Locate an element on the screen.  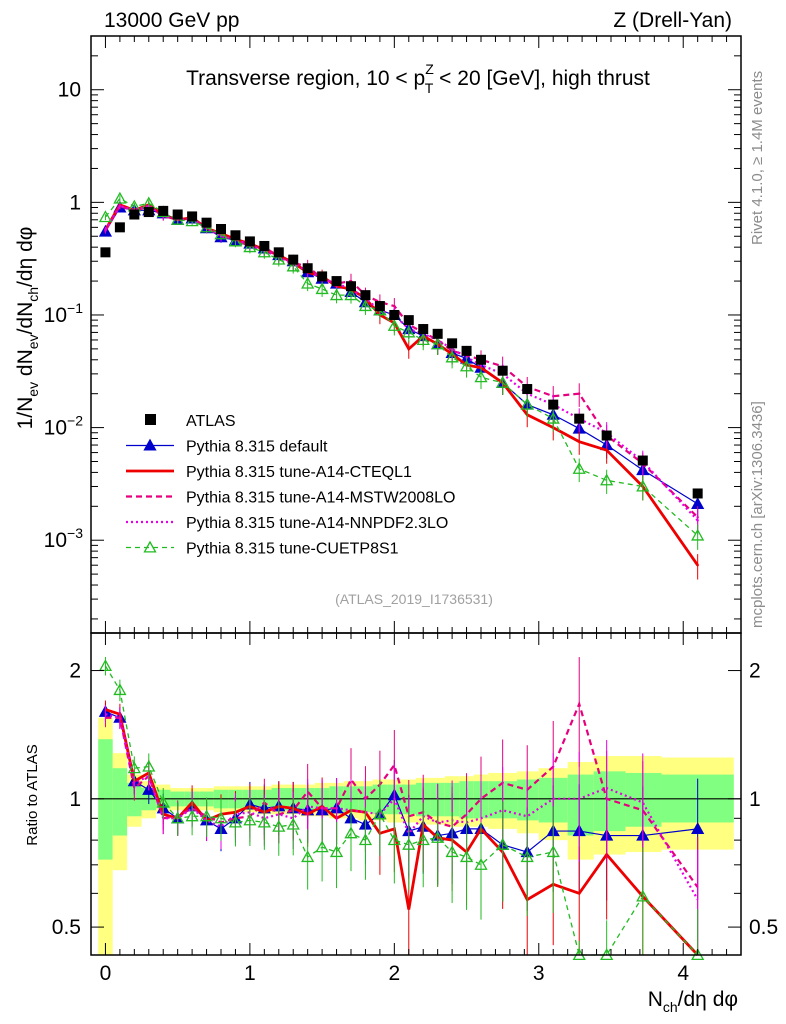
rivet-version-label: Rivet 4.1.0, ≥ 1.4M events is located at coordinates (757, 158).